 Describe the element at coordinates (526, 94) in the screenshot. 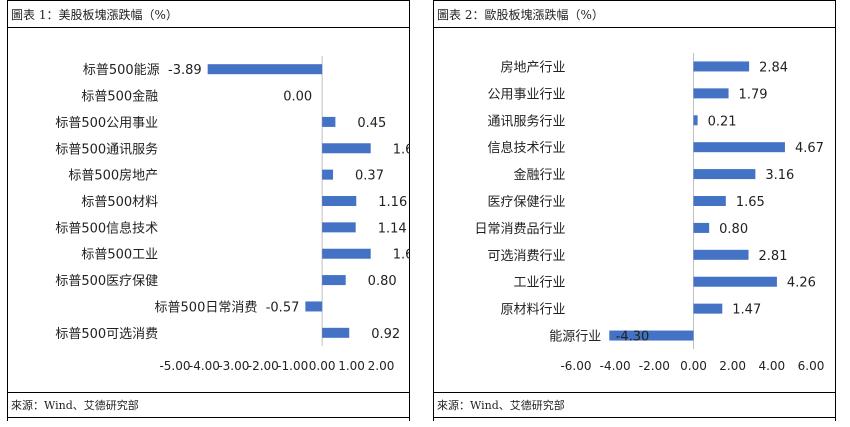

I see `category-label: 公用事业行业` at that location.